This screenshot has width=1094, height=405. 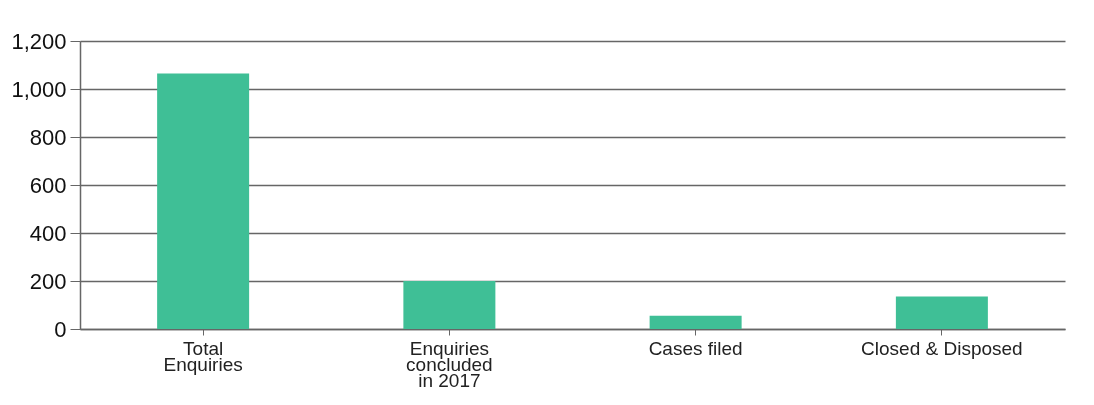 What do you see at coordinates (203, 356) in the screenshot?
I see `x-tick-label: Total Enquiries` at bounding box center [203, 356].